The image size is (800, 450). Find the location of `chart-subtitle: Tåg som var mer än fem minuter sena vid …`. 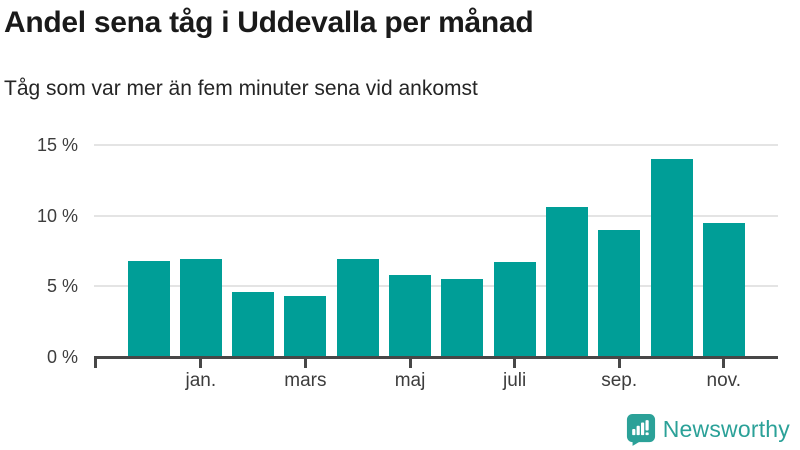

chart-subtitle: Tåg som var mer än fem minuter sena vid … is located at coordinates (241, 88).